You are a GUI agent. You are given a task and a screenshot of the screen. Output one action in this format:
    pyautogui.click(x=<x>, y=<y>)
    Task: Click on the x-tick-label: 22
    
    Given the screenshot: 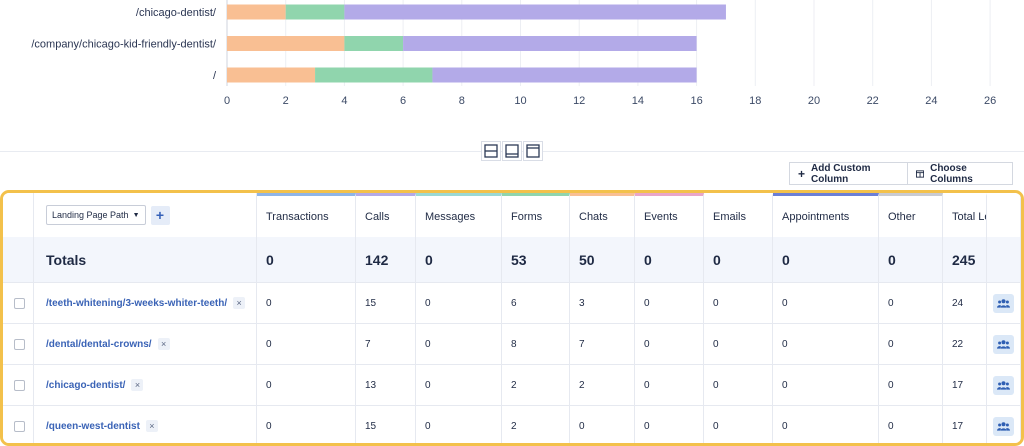 What is the action you would take?
    pyautogui.click(x=873, y=101)
    